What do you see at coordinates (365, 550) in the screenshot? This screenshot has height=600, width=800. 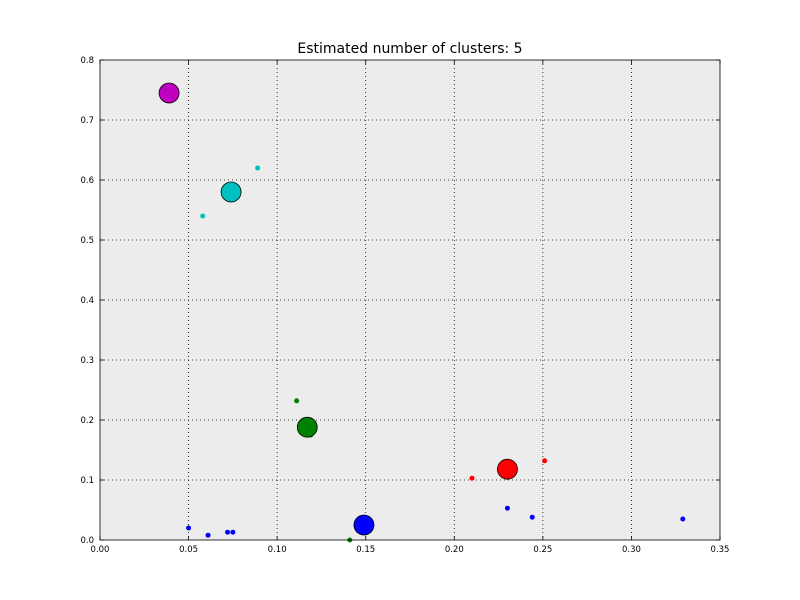 I see `x-tick-label: 0.15` at bounding box center [365, 550].